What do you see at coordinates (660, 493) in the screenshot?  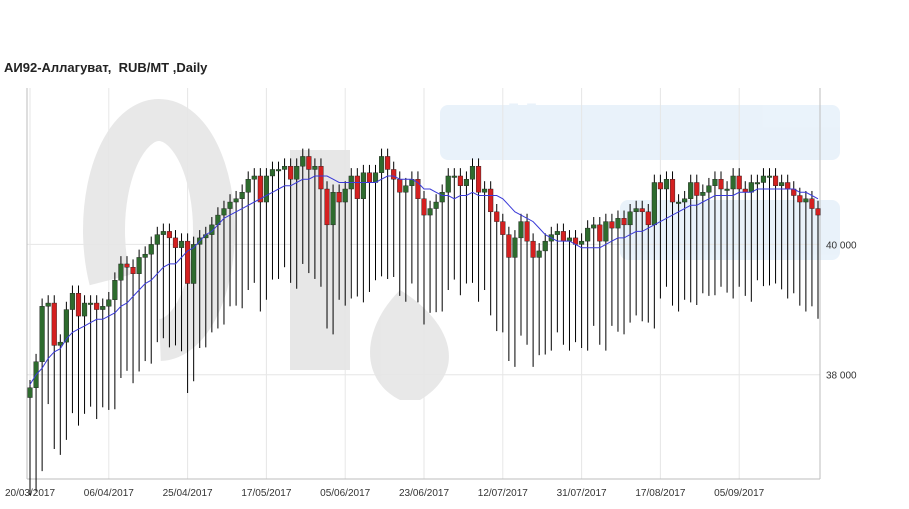 I see `x-tick-label: 17/08/2017` at bounding box center [660, 493].